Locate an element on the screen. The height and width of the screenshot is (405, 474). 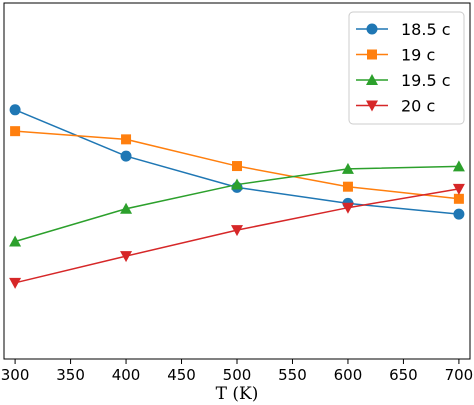
x-tick-label: 450 is located at coordinates (181, 375).